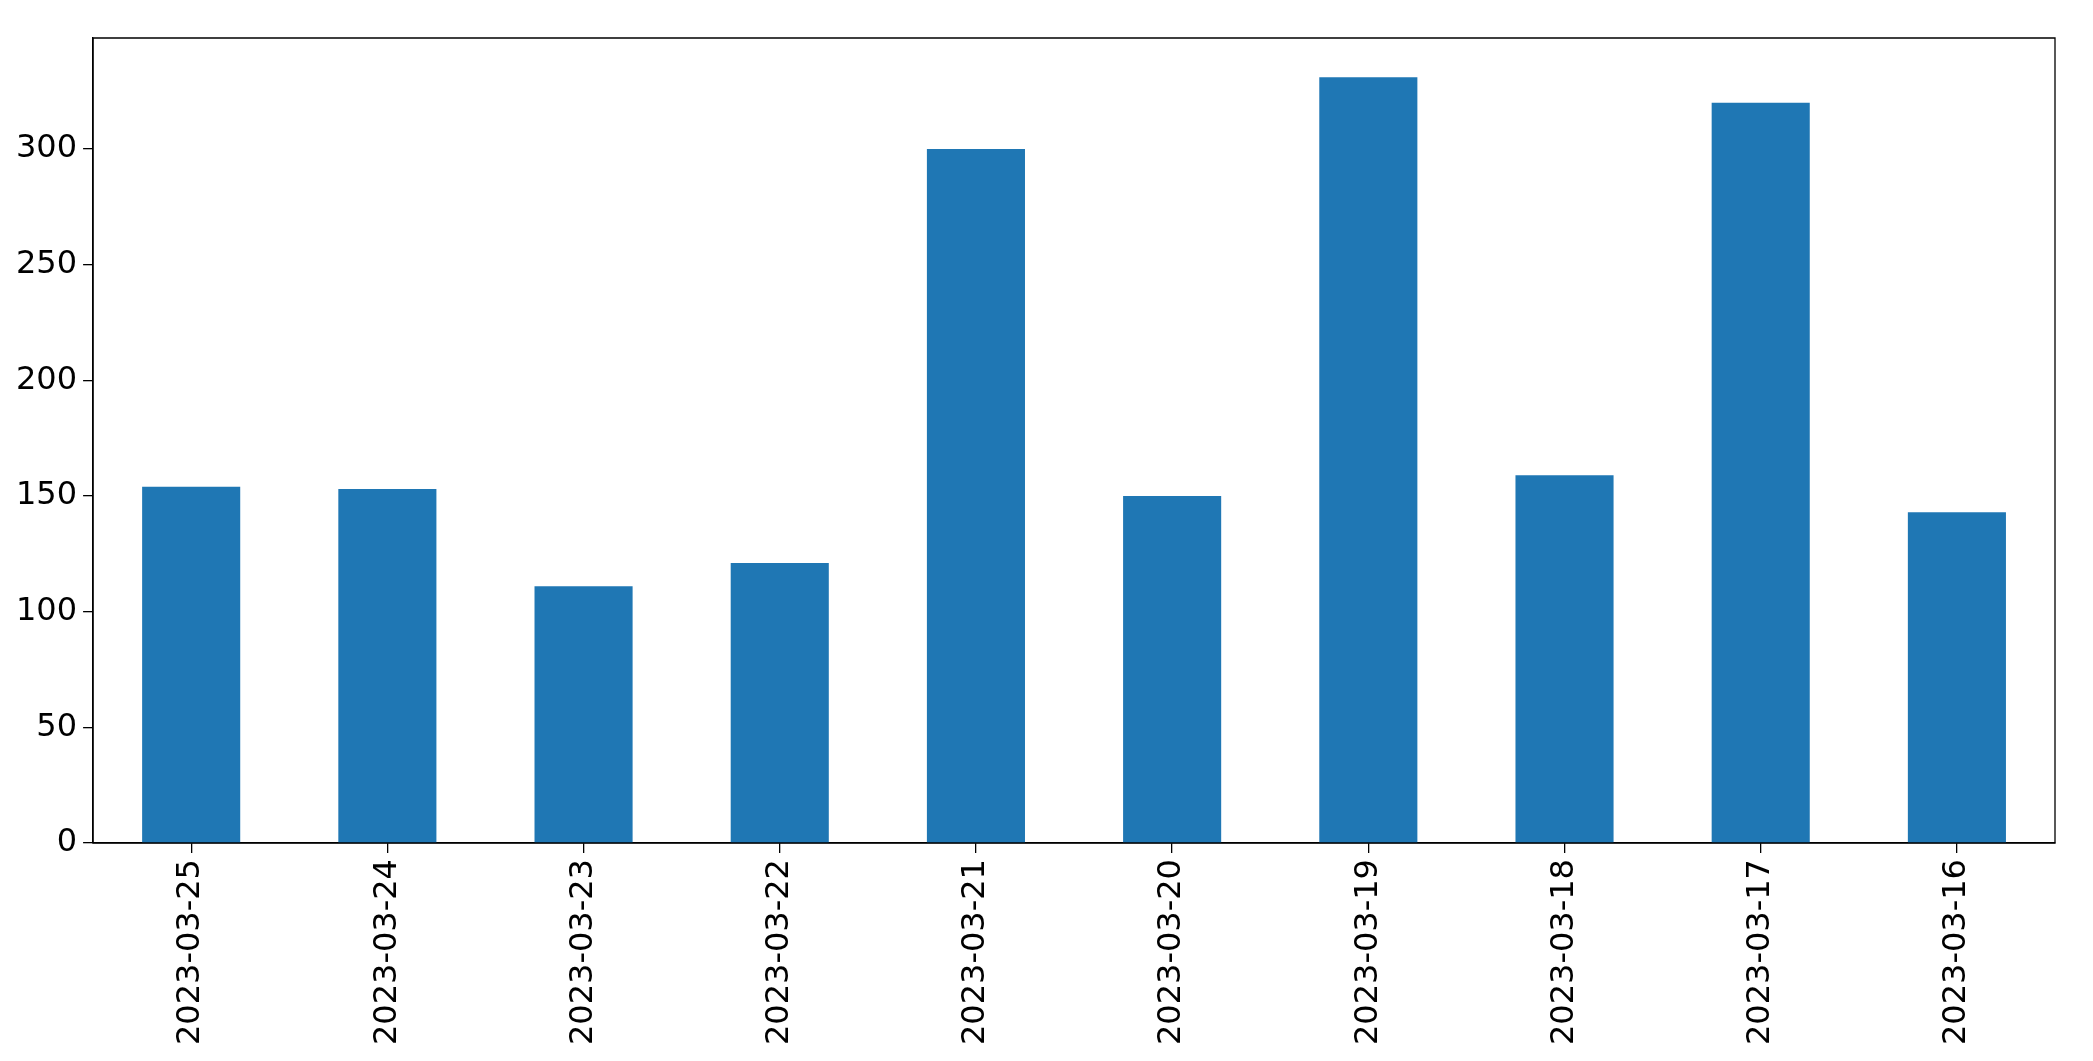 Image resolution: width=2093 pixels, height=1061 pixels. Describe the element at coordinates (777, 952) in the screenshot. I see `x-tick-label: 2023-03-22` at that location.